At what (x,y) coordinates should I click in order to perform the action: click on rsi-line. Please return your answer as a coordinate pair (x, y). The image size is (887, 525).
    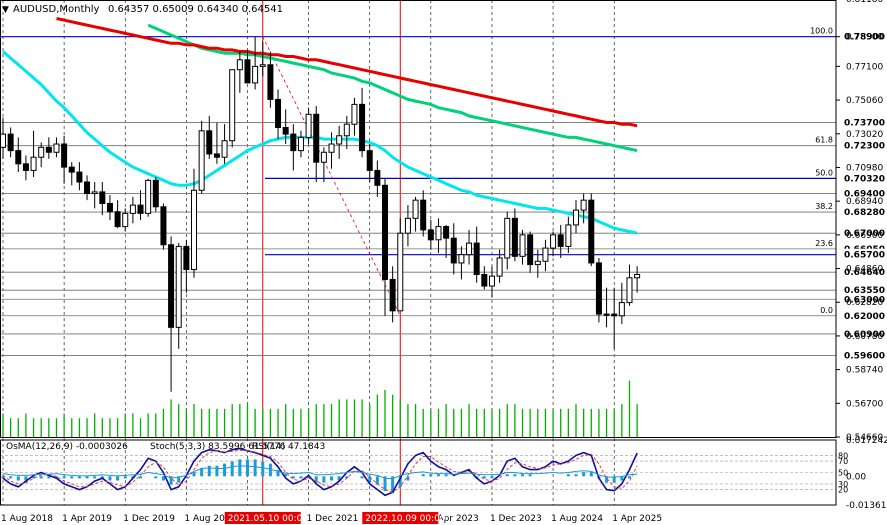
    Looking at the image, I should click on (320, 472).